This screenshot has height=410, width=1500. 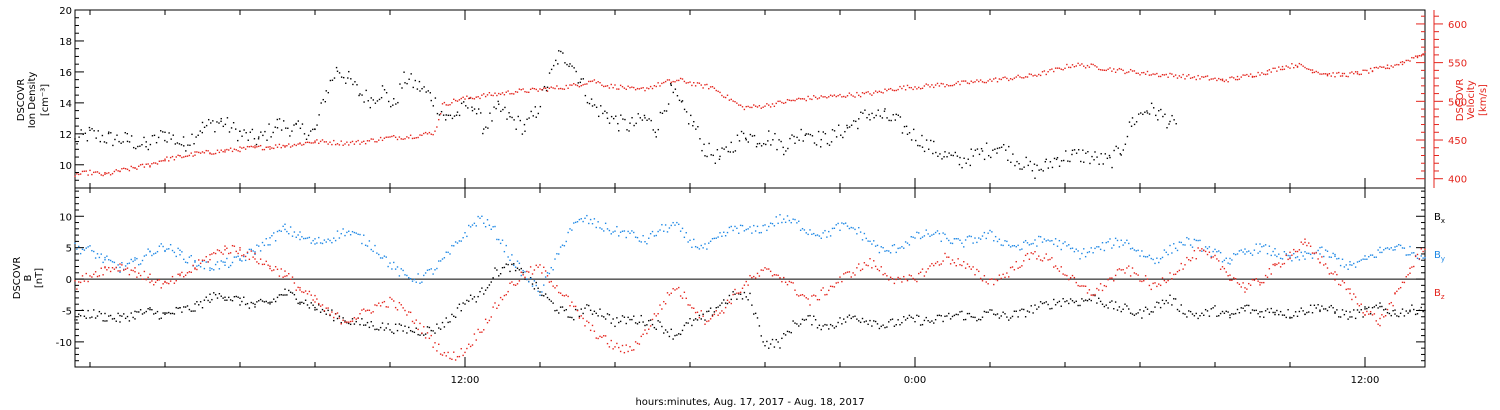 What do you see at coordinates (65, 104) in the screenshot?
I see `density-tick-label-14: 14` at bounding box center [65, 104].